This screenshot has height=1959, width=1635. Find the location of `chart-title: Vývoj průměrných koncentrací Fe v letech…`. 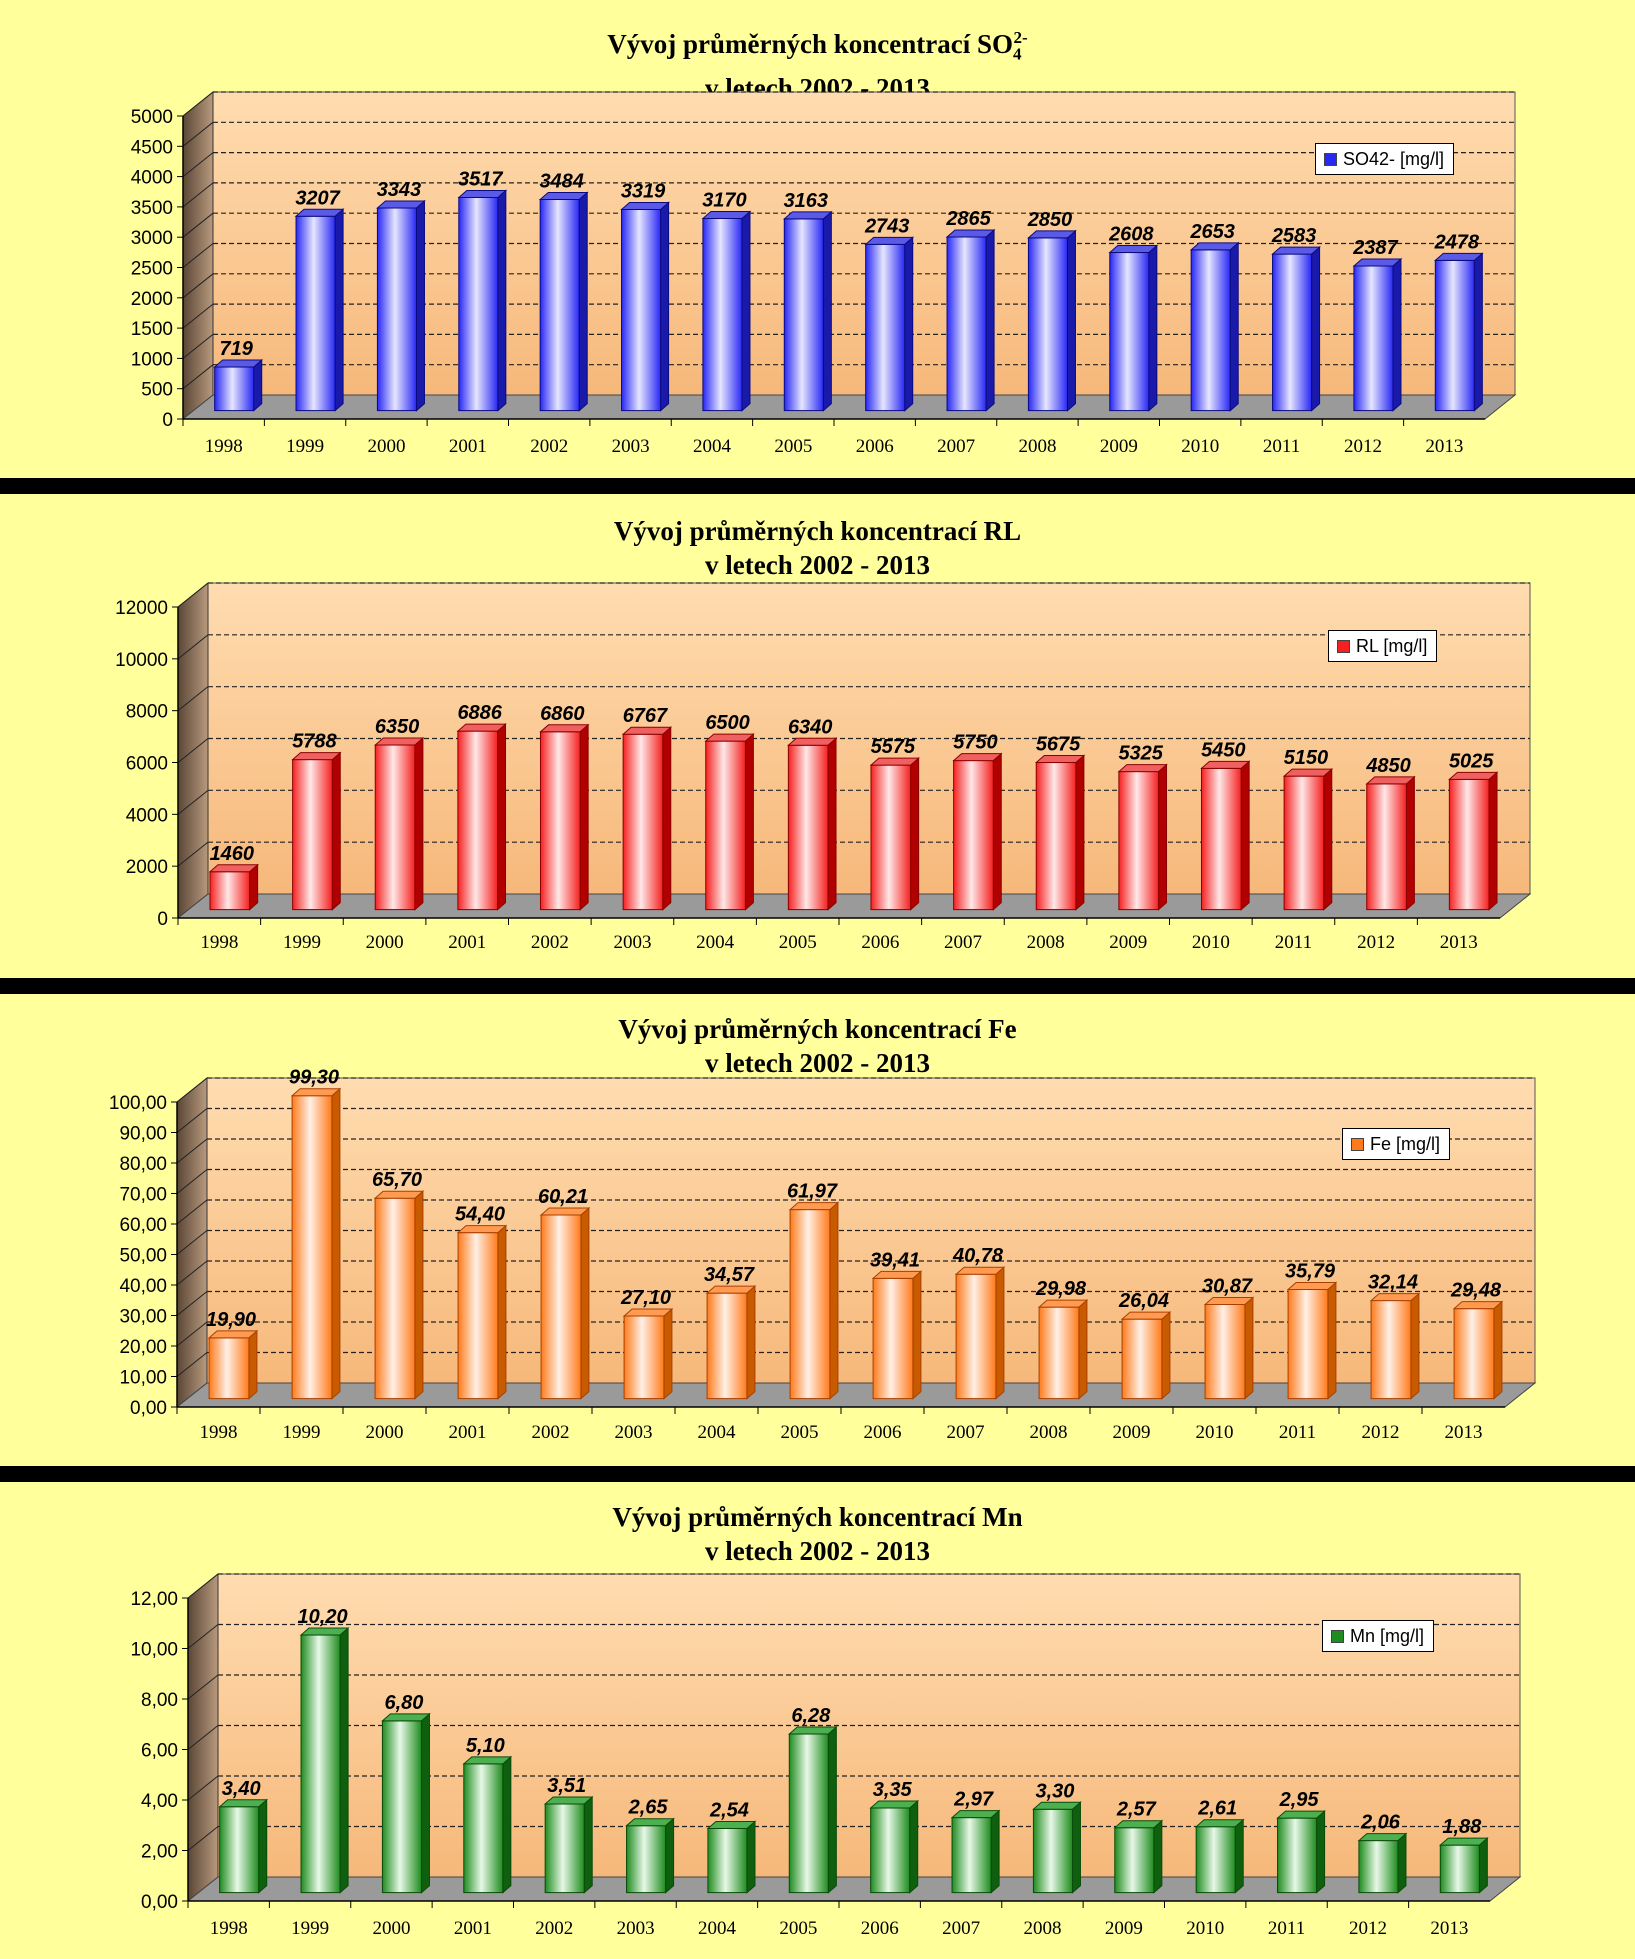

chart-title: Vývoj průměrných koncentrací Fe v letech… is located at coordinates (817, 1046).